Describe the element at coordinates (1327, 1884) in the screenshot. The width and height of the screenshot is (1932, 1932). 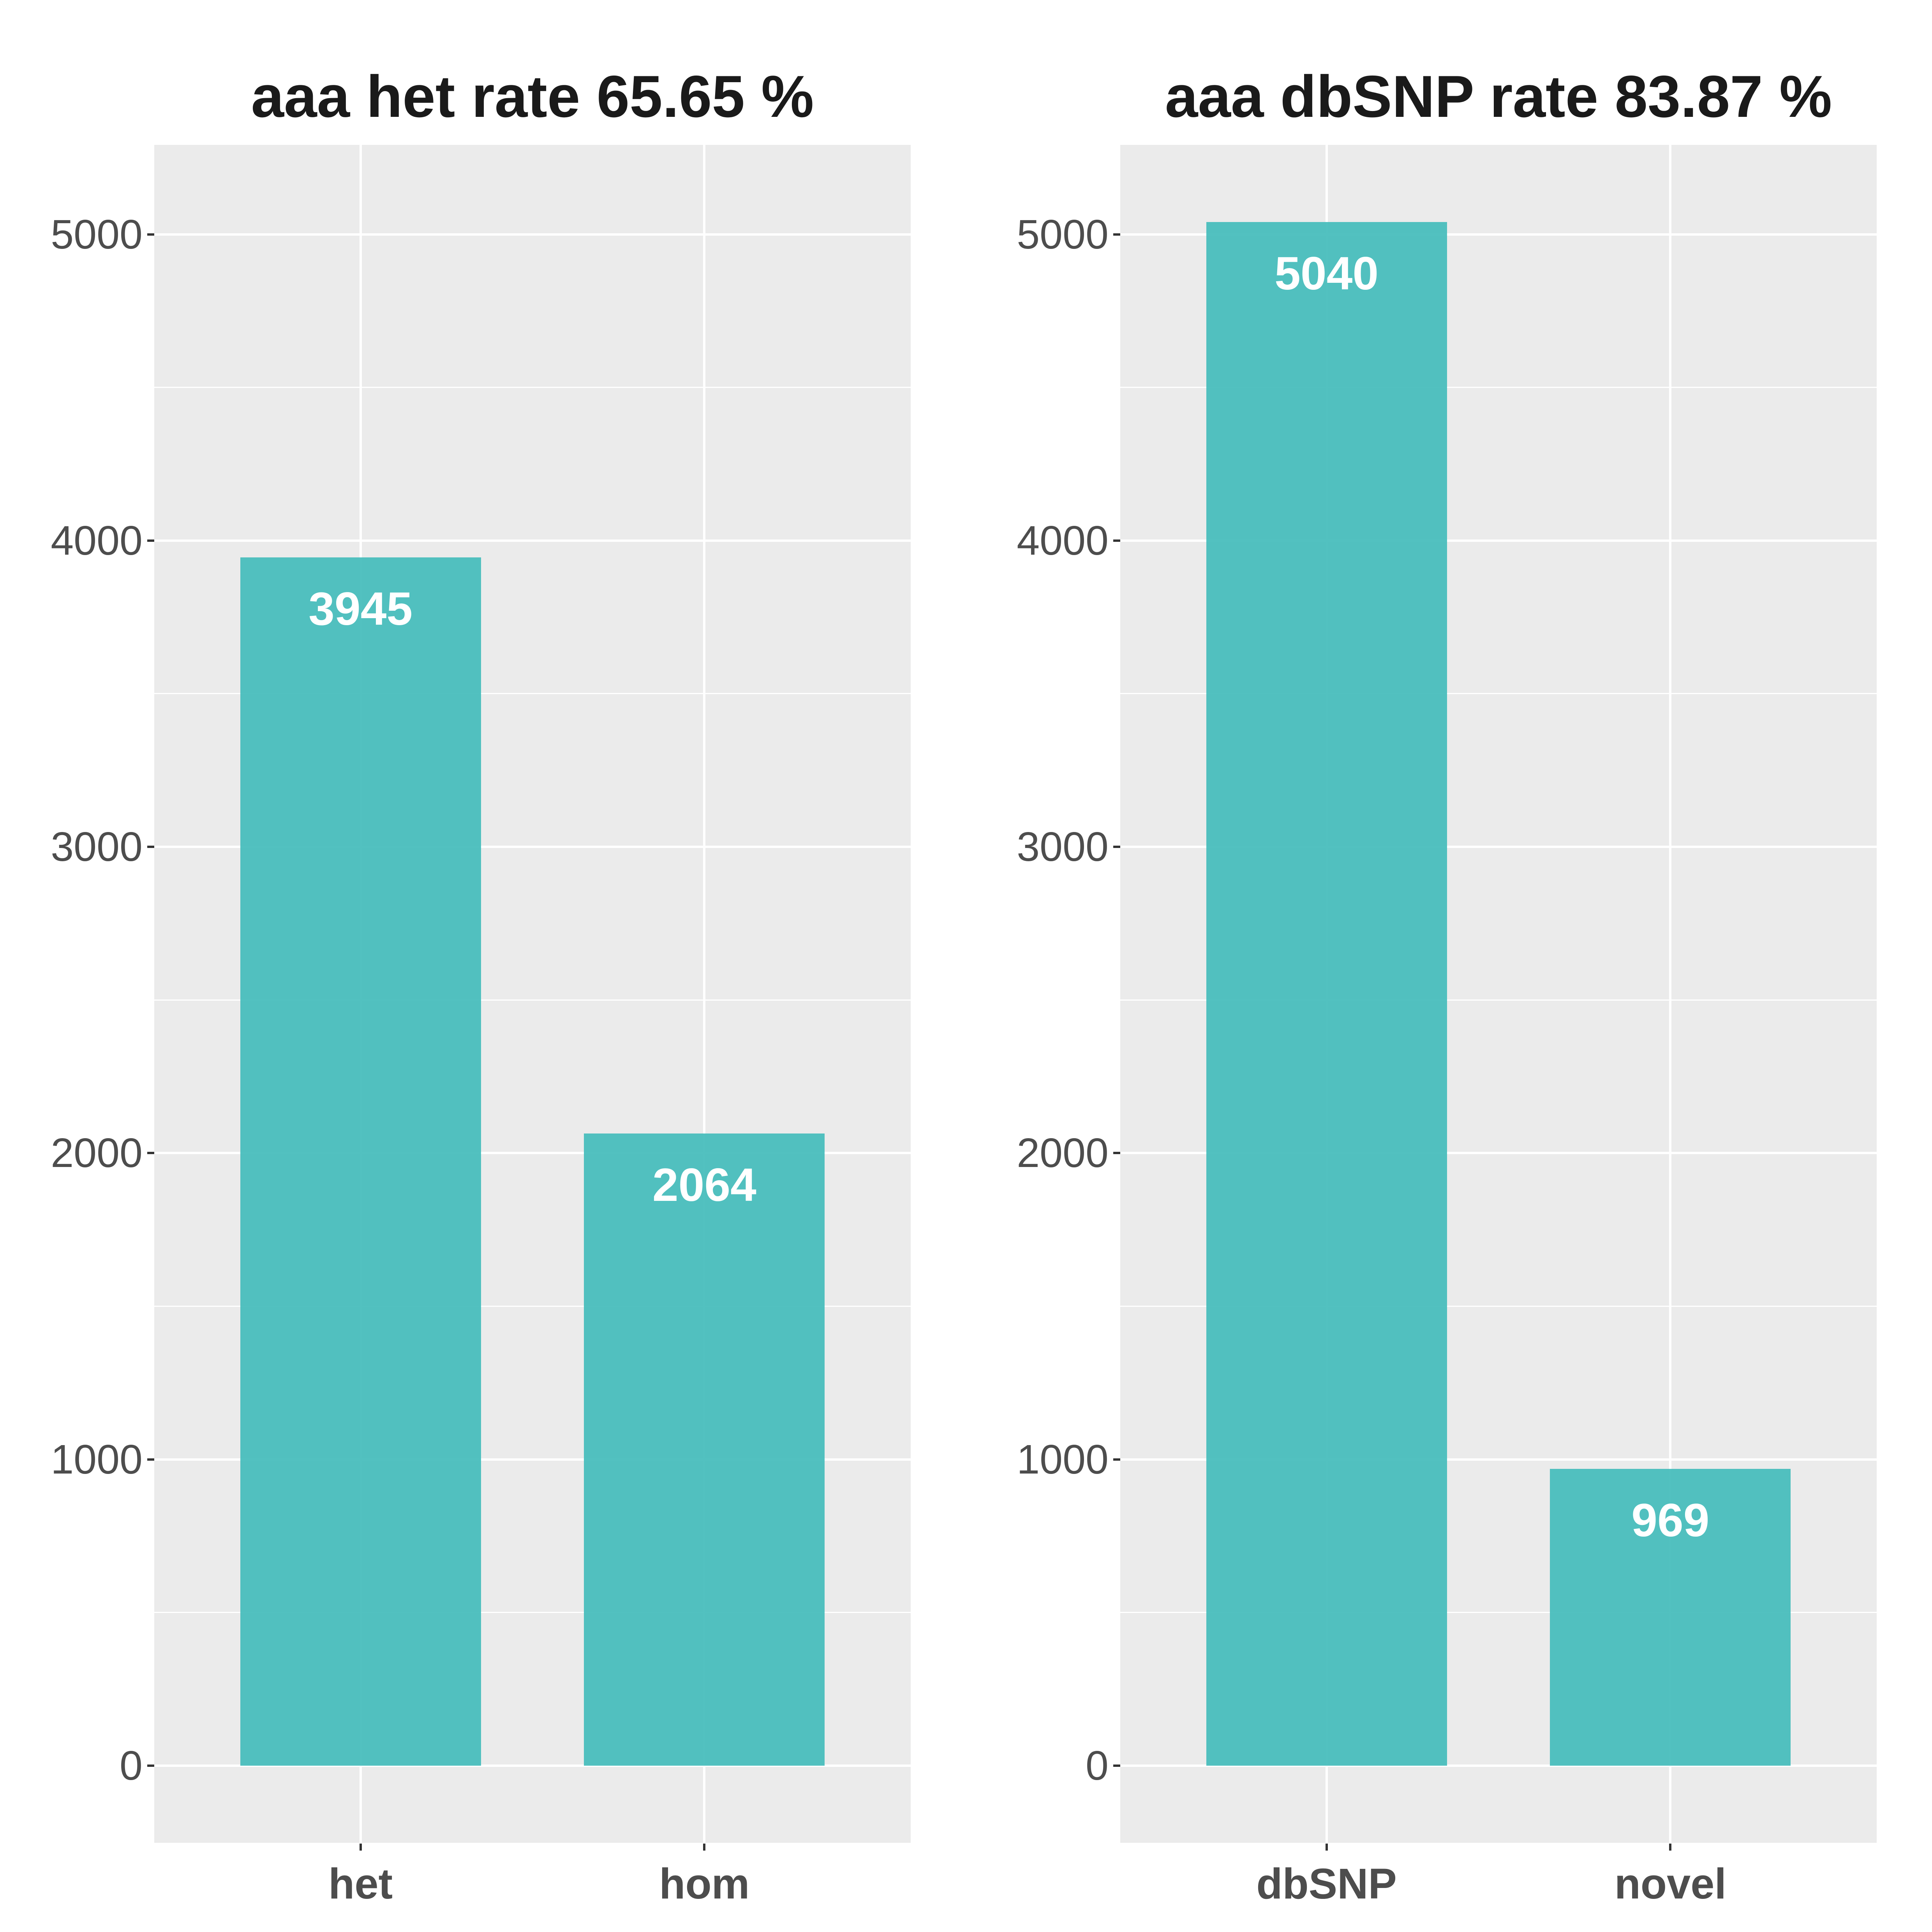
I see `x-tick-label-dbSNP: dbSNP` at that location.